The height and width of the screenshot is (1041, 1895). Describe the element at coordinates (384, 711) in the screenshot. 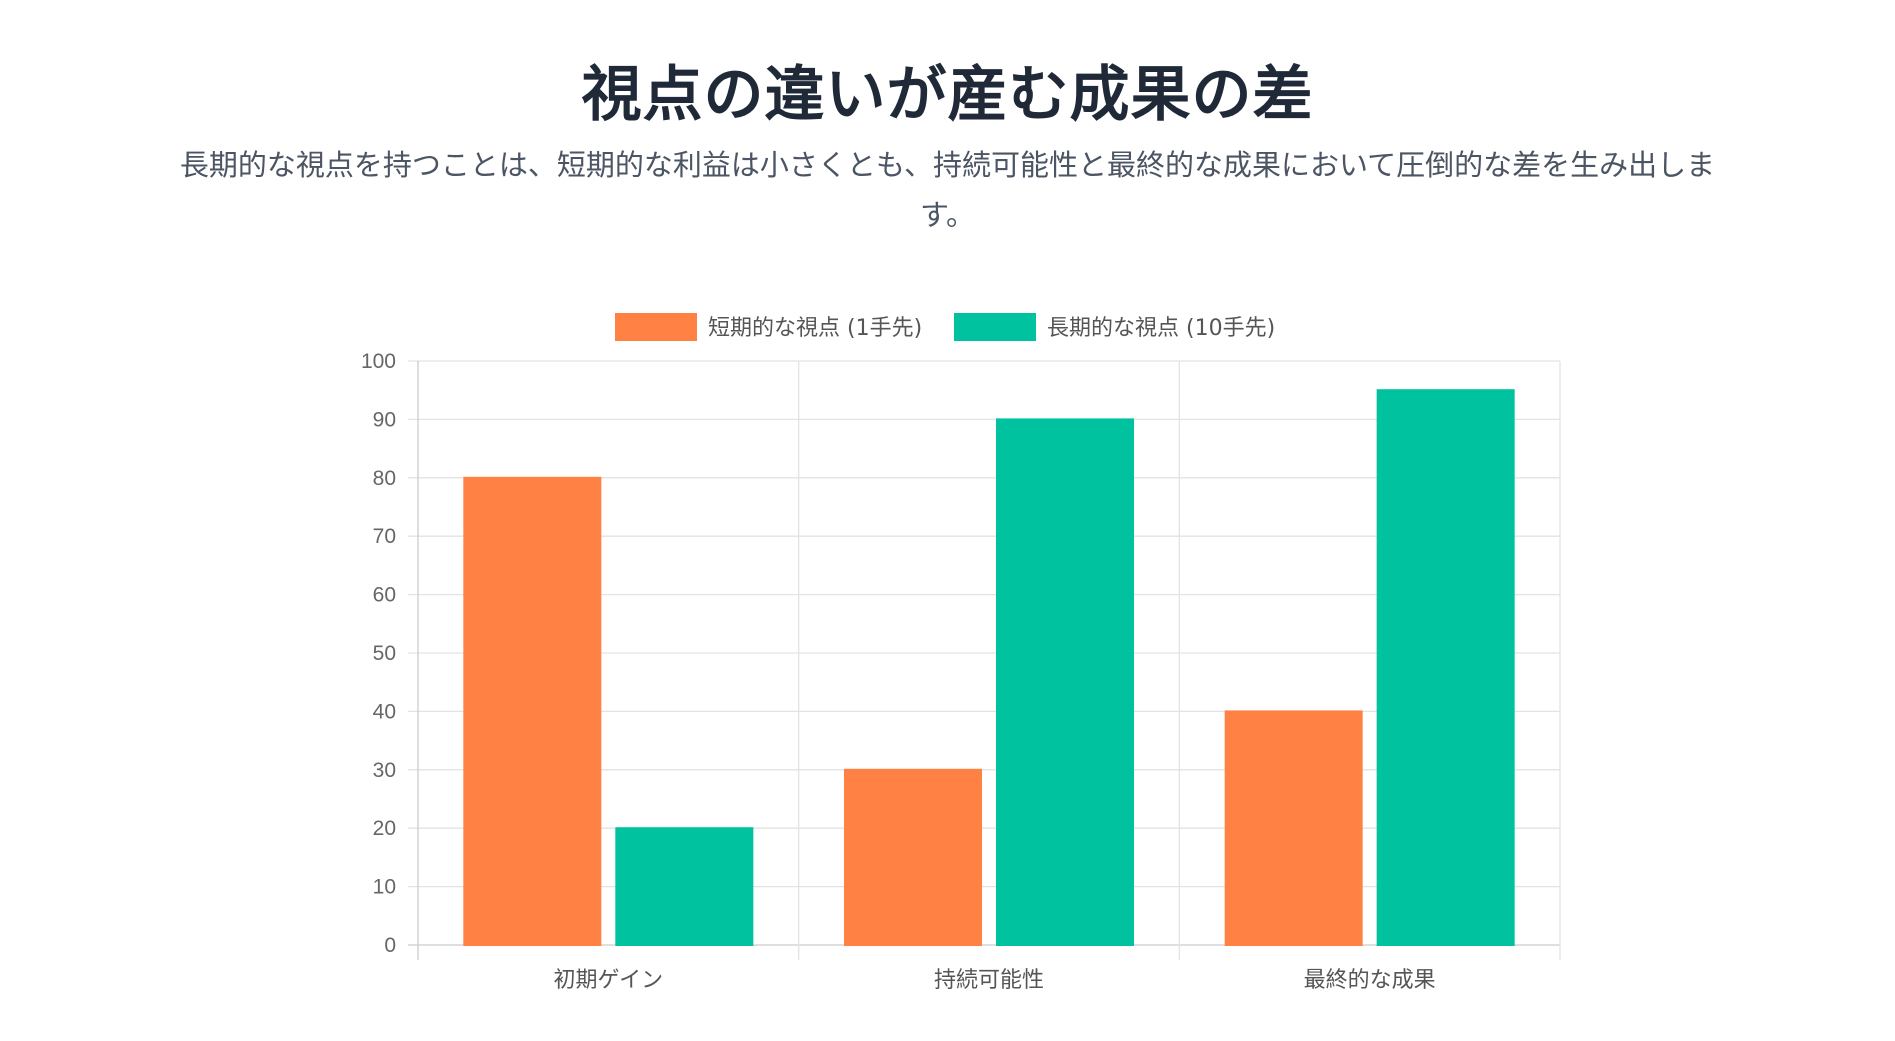

I see `y-tick-label: 40` at that location.